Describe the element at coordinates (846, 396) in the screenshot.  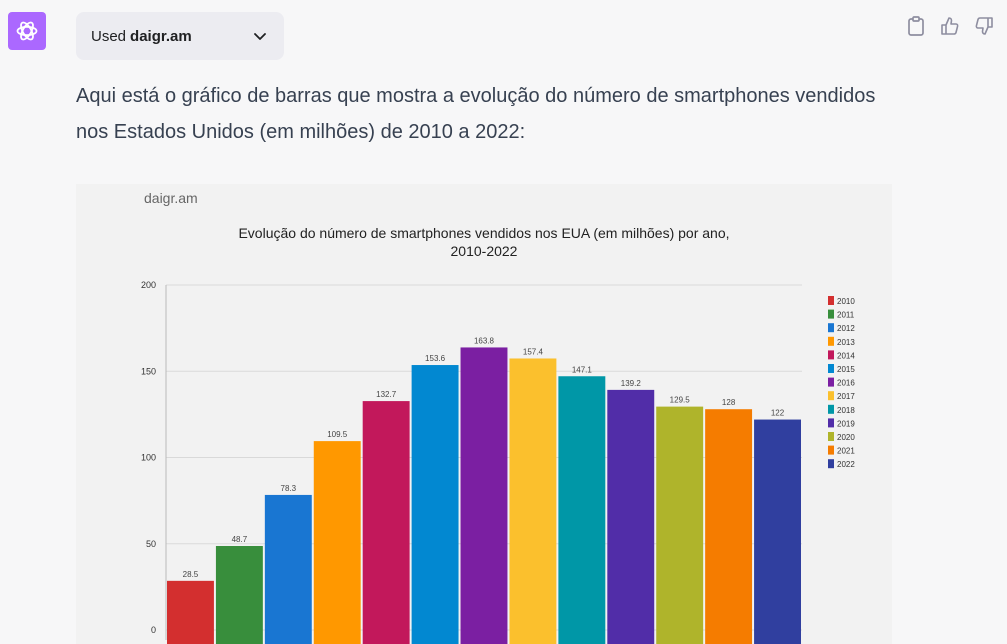
I see `legend-label: 2017` at that location.